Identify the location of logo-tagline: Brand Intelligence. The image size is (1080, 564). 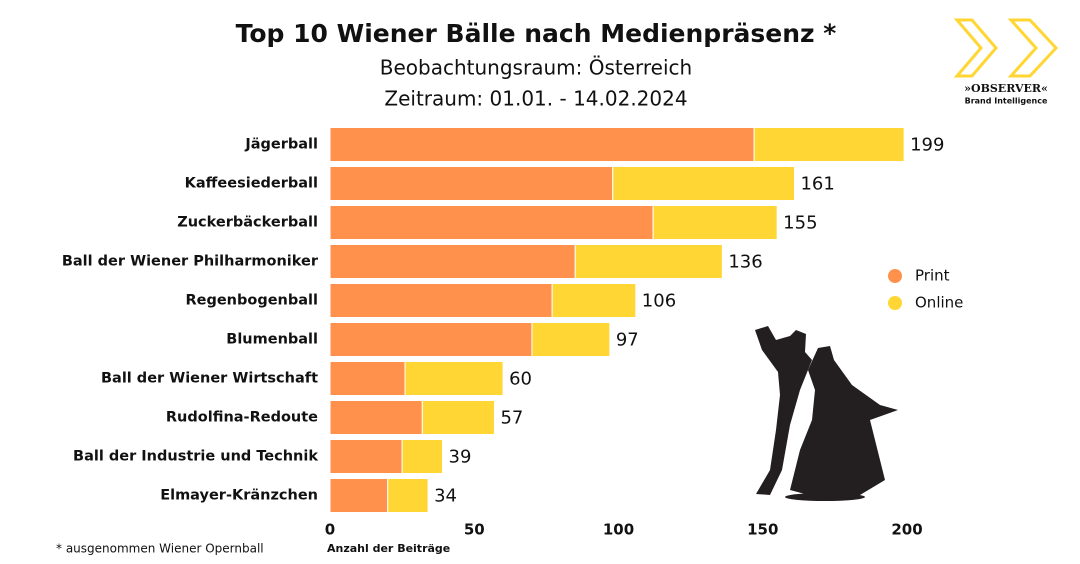
(1006, 101).